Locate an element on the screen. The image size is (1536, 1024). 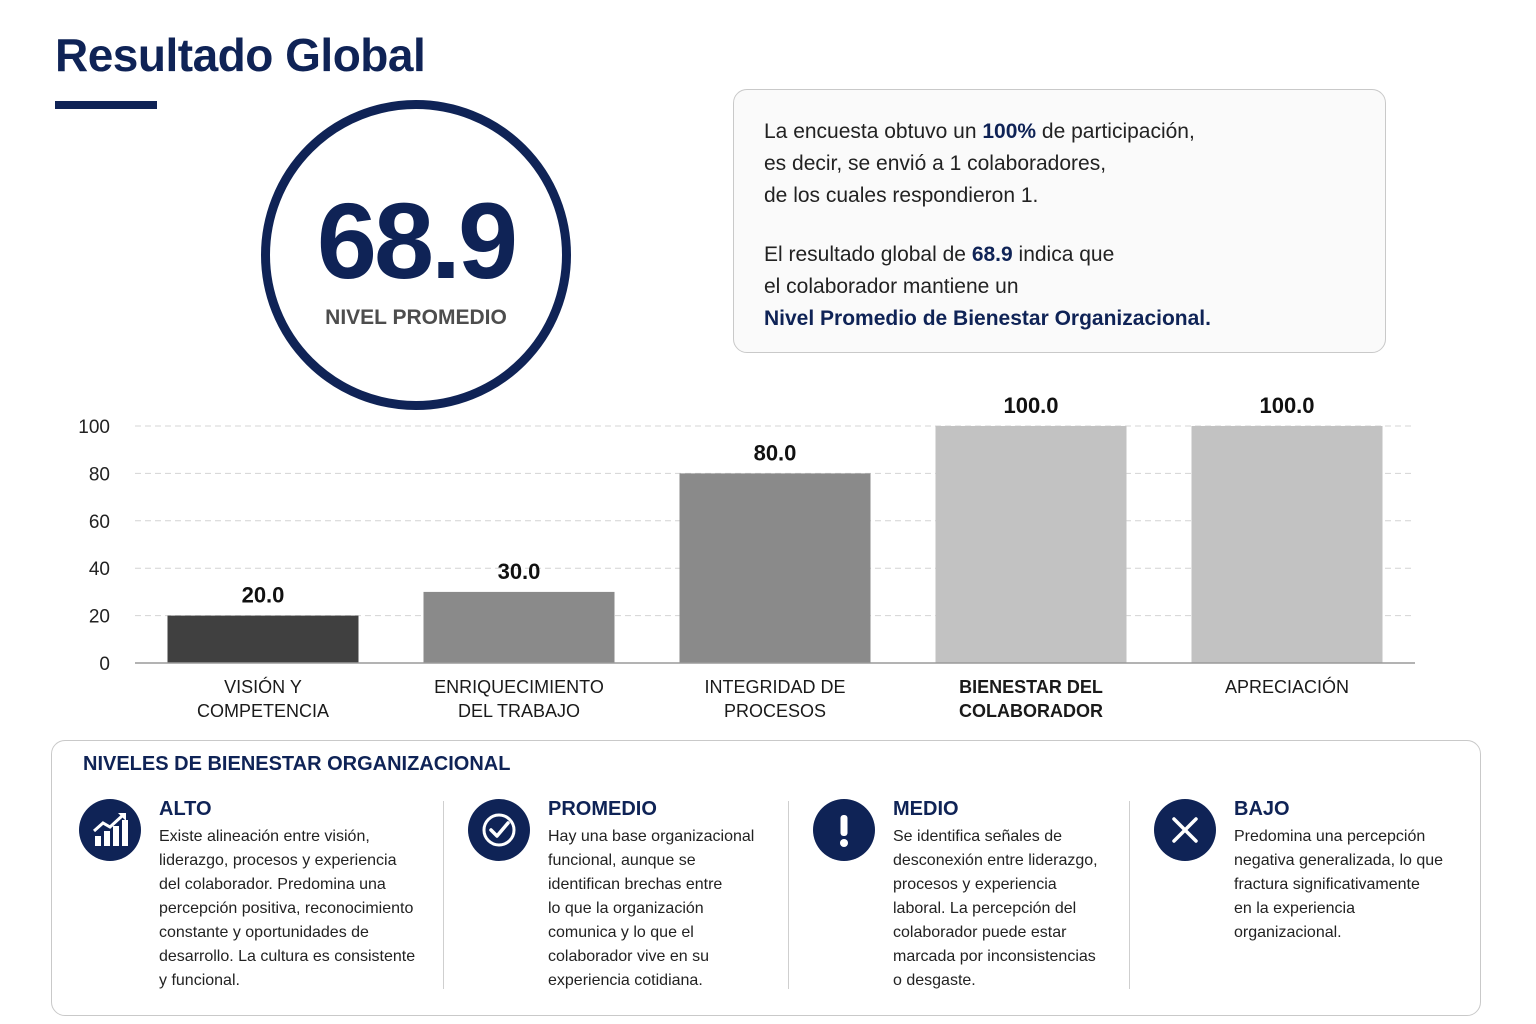
y-tick-label: 40 is located at coordinates (99, 569).